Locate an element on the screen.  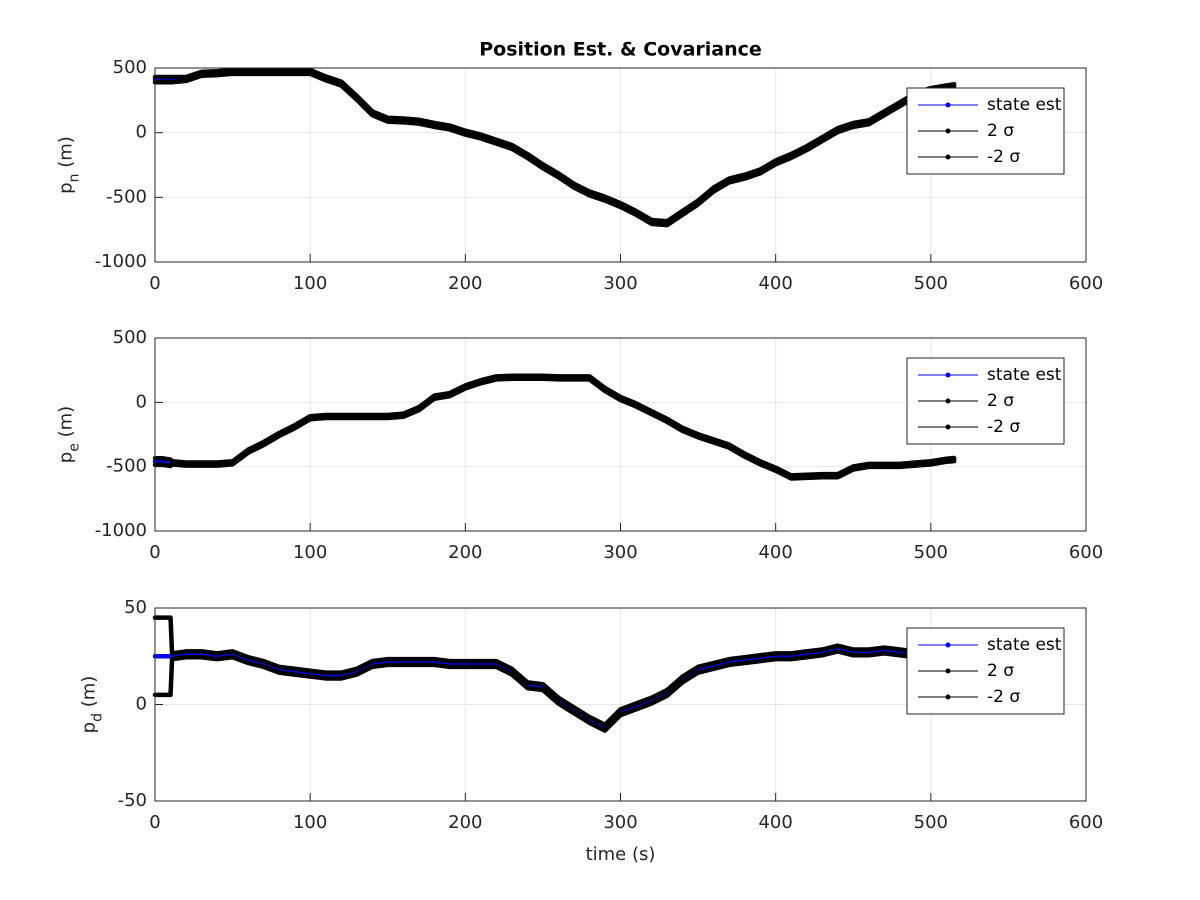
x-axis-label: time (s) is located at coordinates (621, 854).